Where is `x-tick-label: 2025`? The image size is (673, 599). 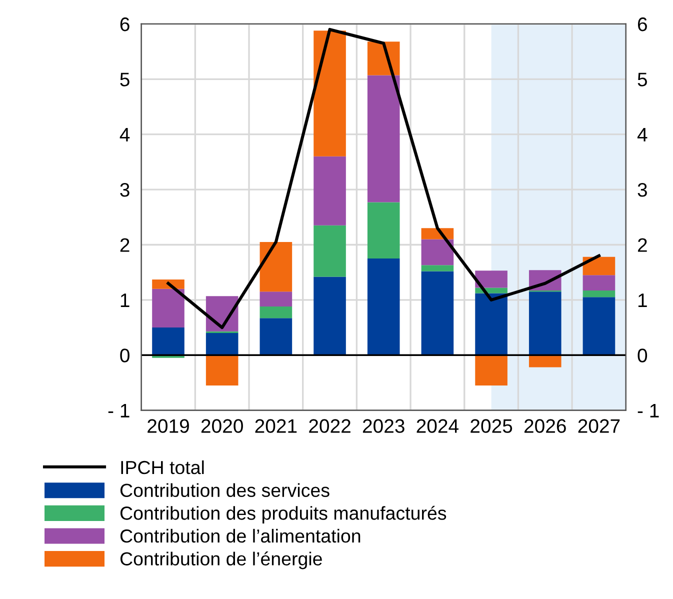 x-tick-label: 2025 is located at coordinates (491, 426).